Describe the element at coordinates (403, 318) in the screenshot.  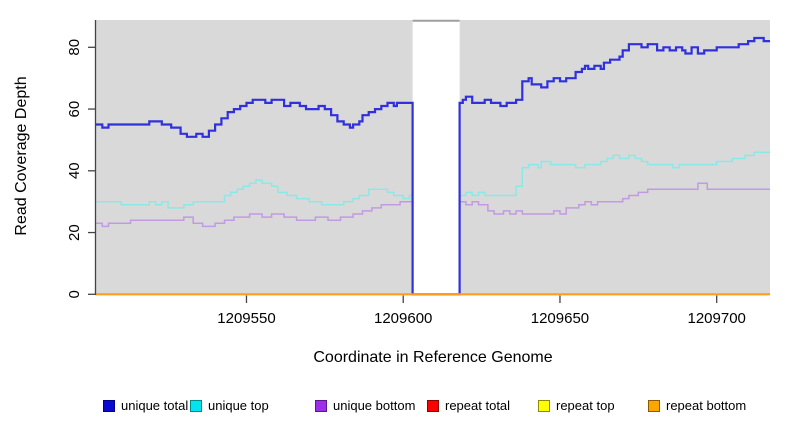
I see `x-tick-label: 1209600` at that location.